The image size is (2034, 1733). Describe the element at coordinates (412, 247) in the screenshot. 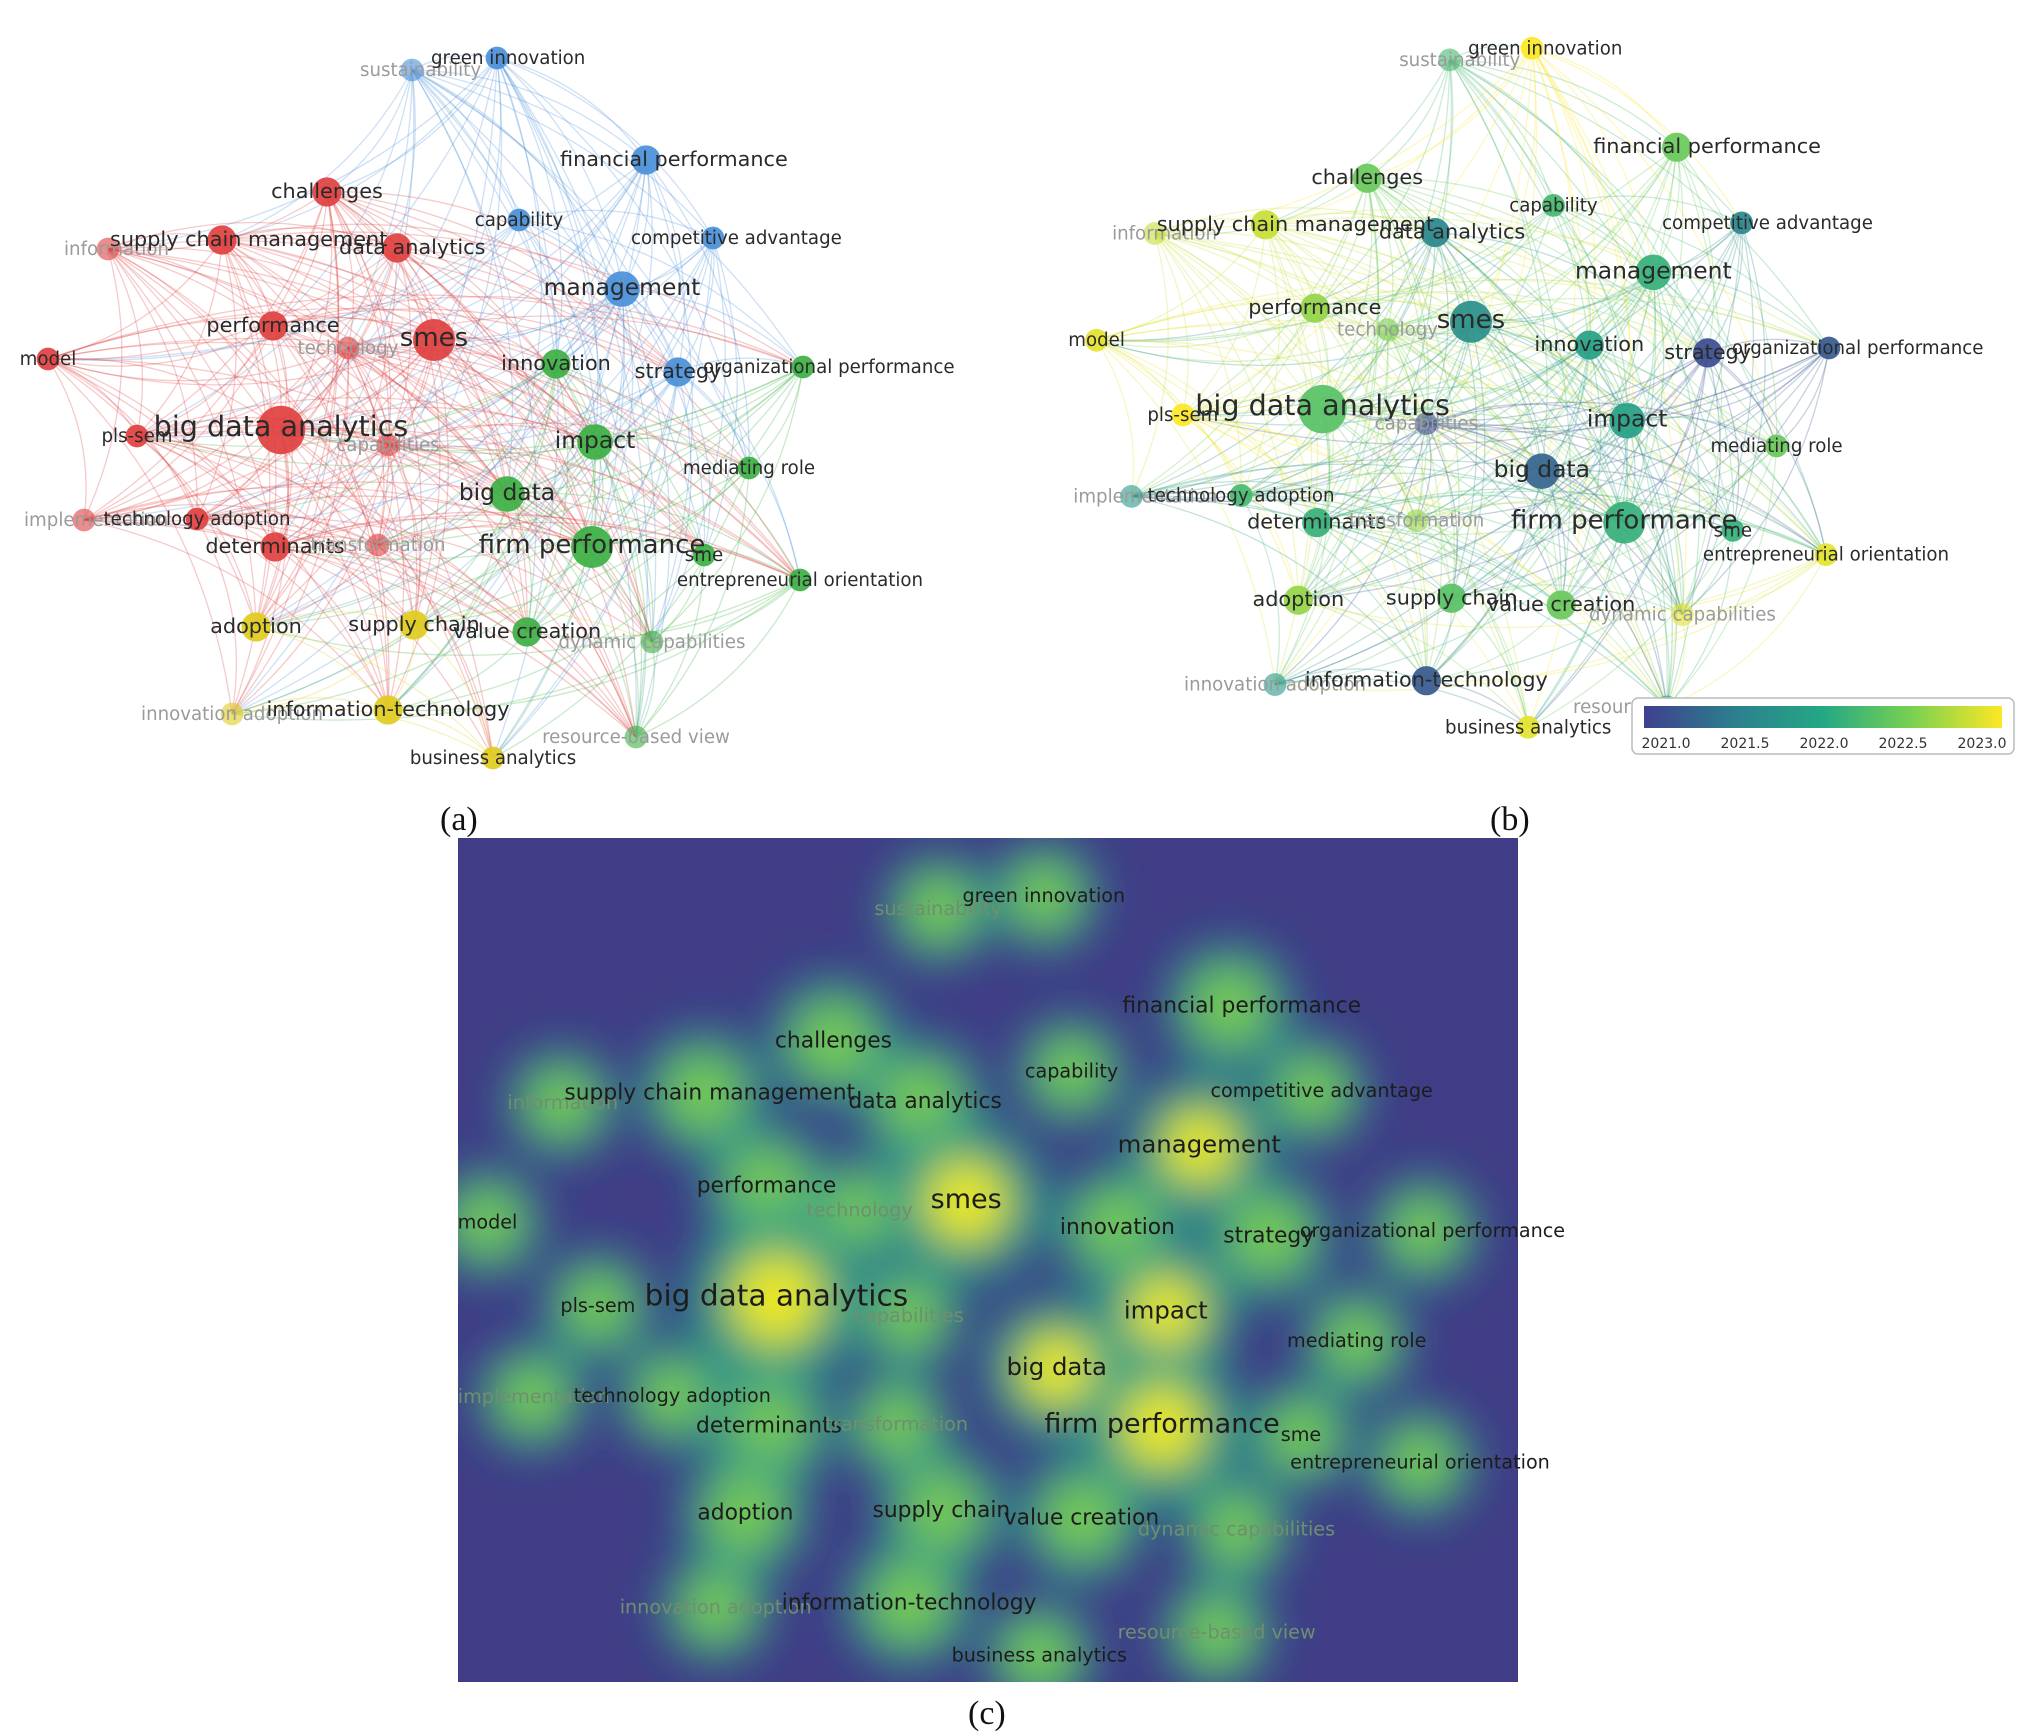

I see `a-label-data-analytics: data analytics` at that location.